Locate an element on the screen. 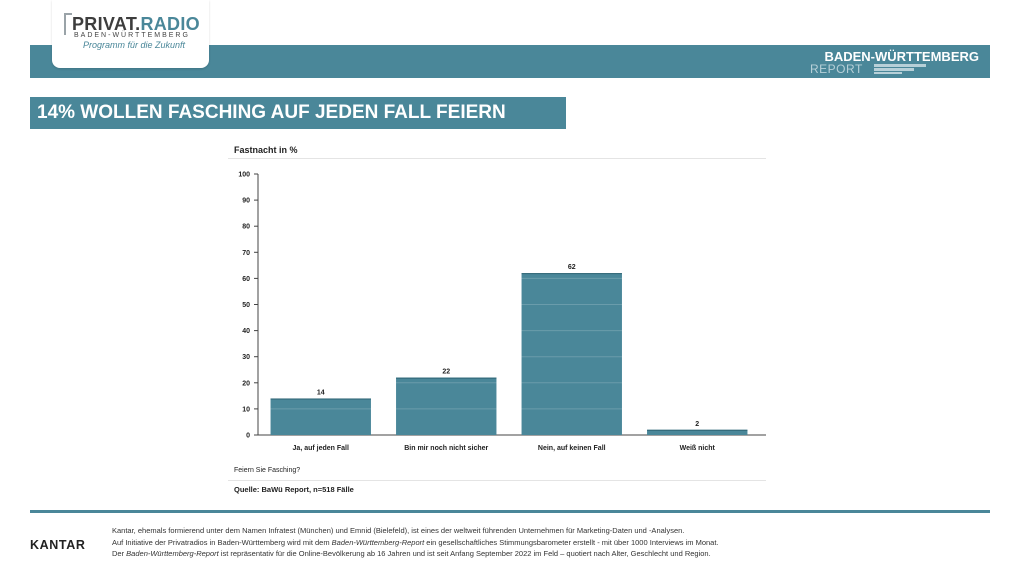  report-logo-subtitle: REPORT is located at coordinates (836, 69).